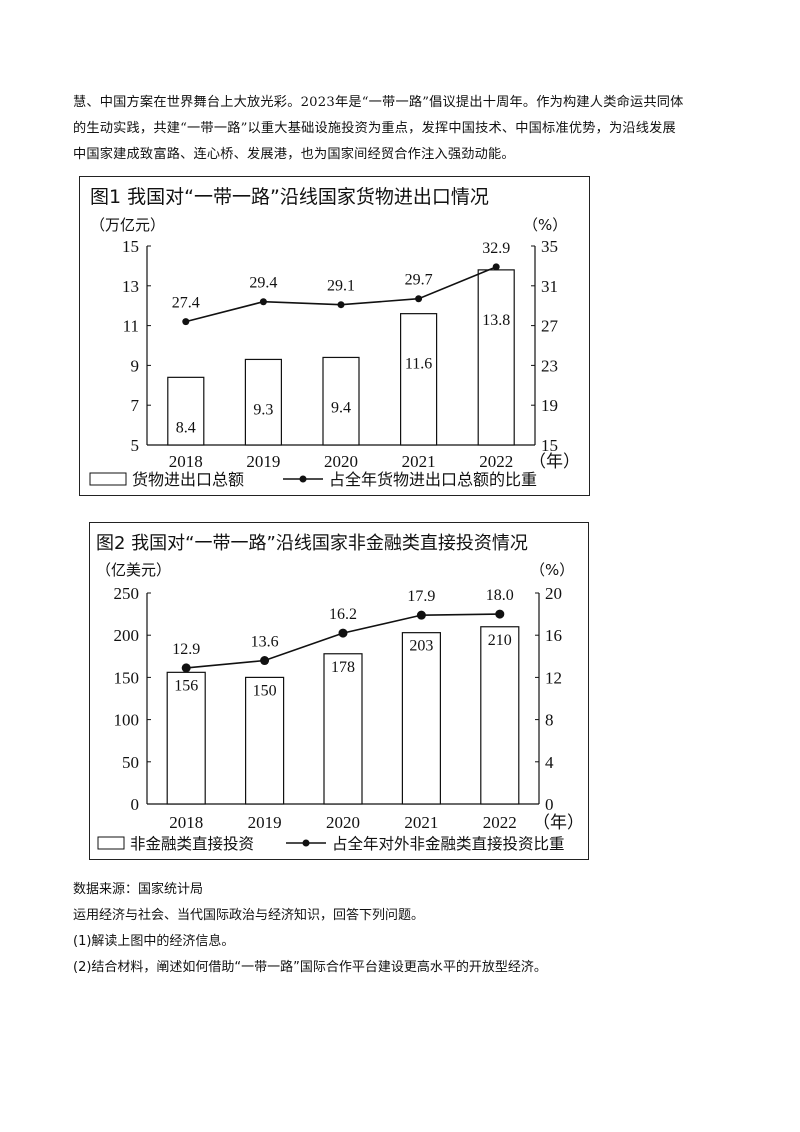 The width and height of the screenshot is (800, 1132). What do you see at coordinates (265, 642) in the screenshot?
I see `line-value-label: 13.6` at bounding box center [265, 642].